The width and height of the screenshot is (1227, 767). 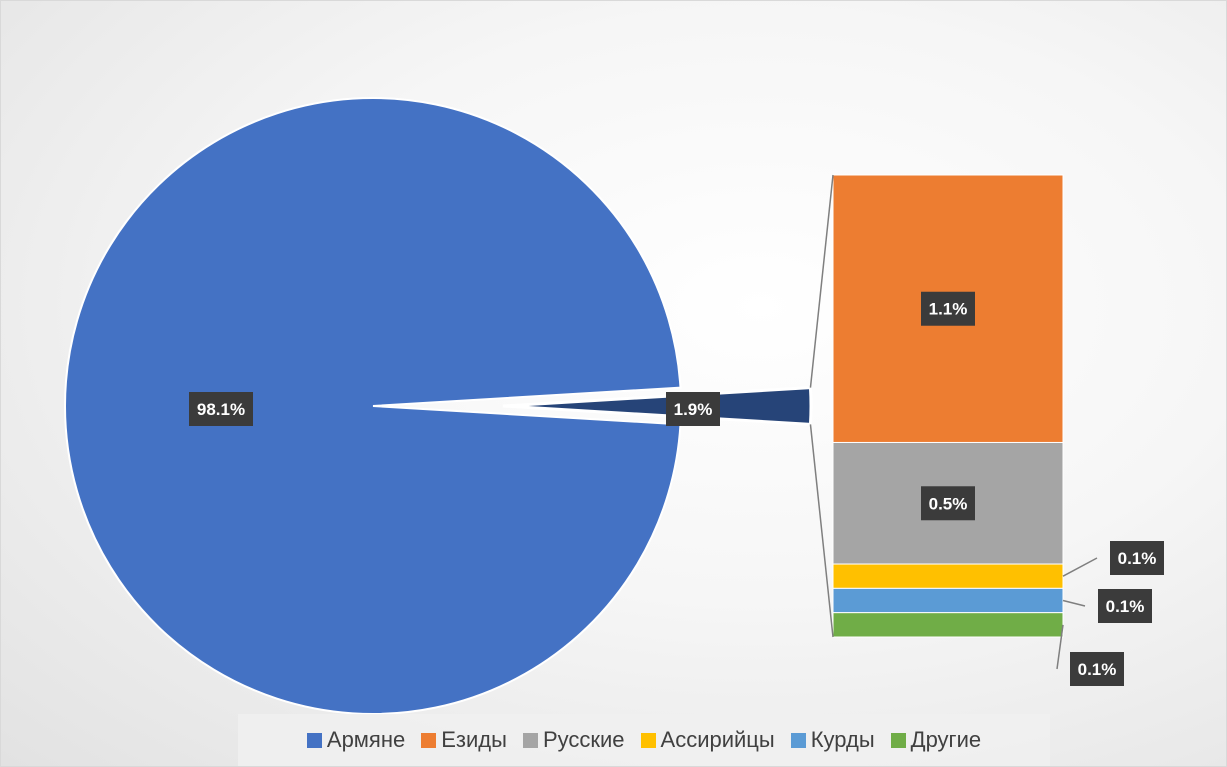 I want to click on data-label: 98.1%, so click(x=221, y=409).